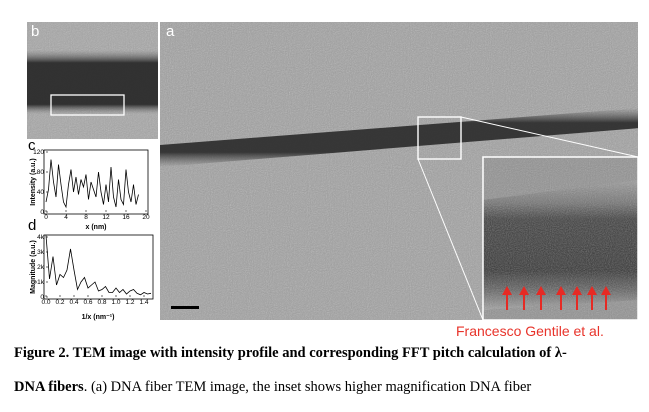 Image resolution: width=649 pixels, height=412 pixels. I want to click on y-tick-label: 3k, so click(41, 252).